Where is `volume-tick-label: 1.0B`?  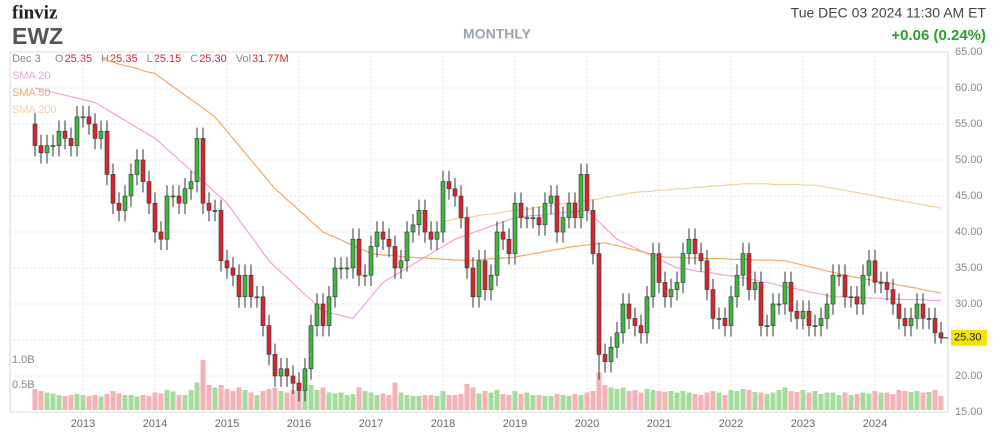
volume-tick-label: 1.0B is located at coordinates (23, 360).